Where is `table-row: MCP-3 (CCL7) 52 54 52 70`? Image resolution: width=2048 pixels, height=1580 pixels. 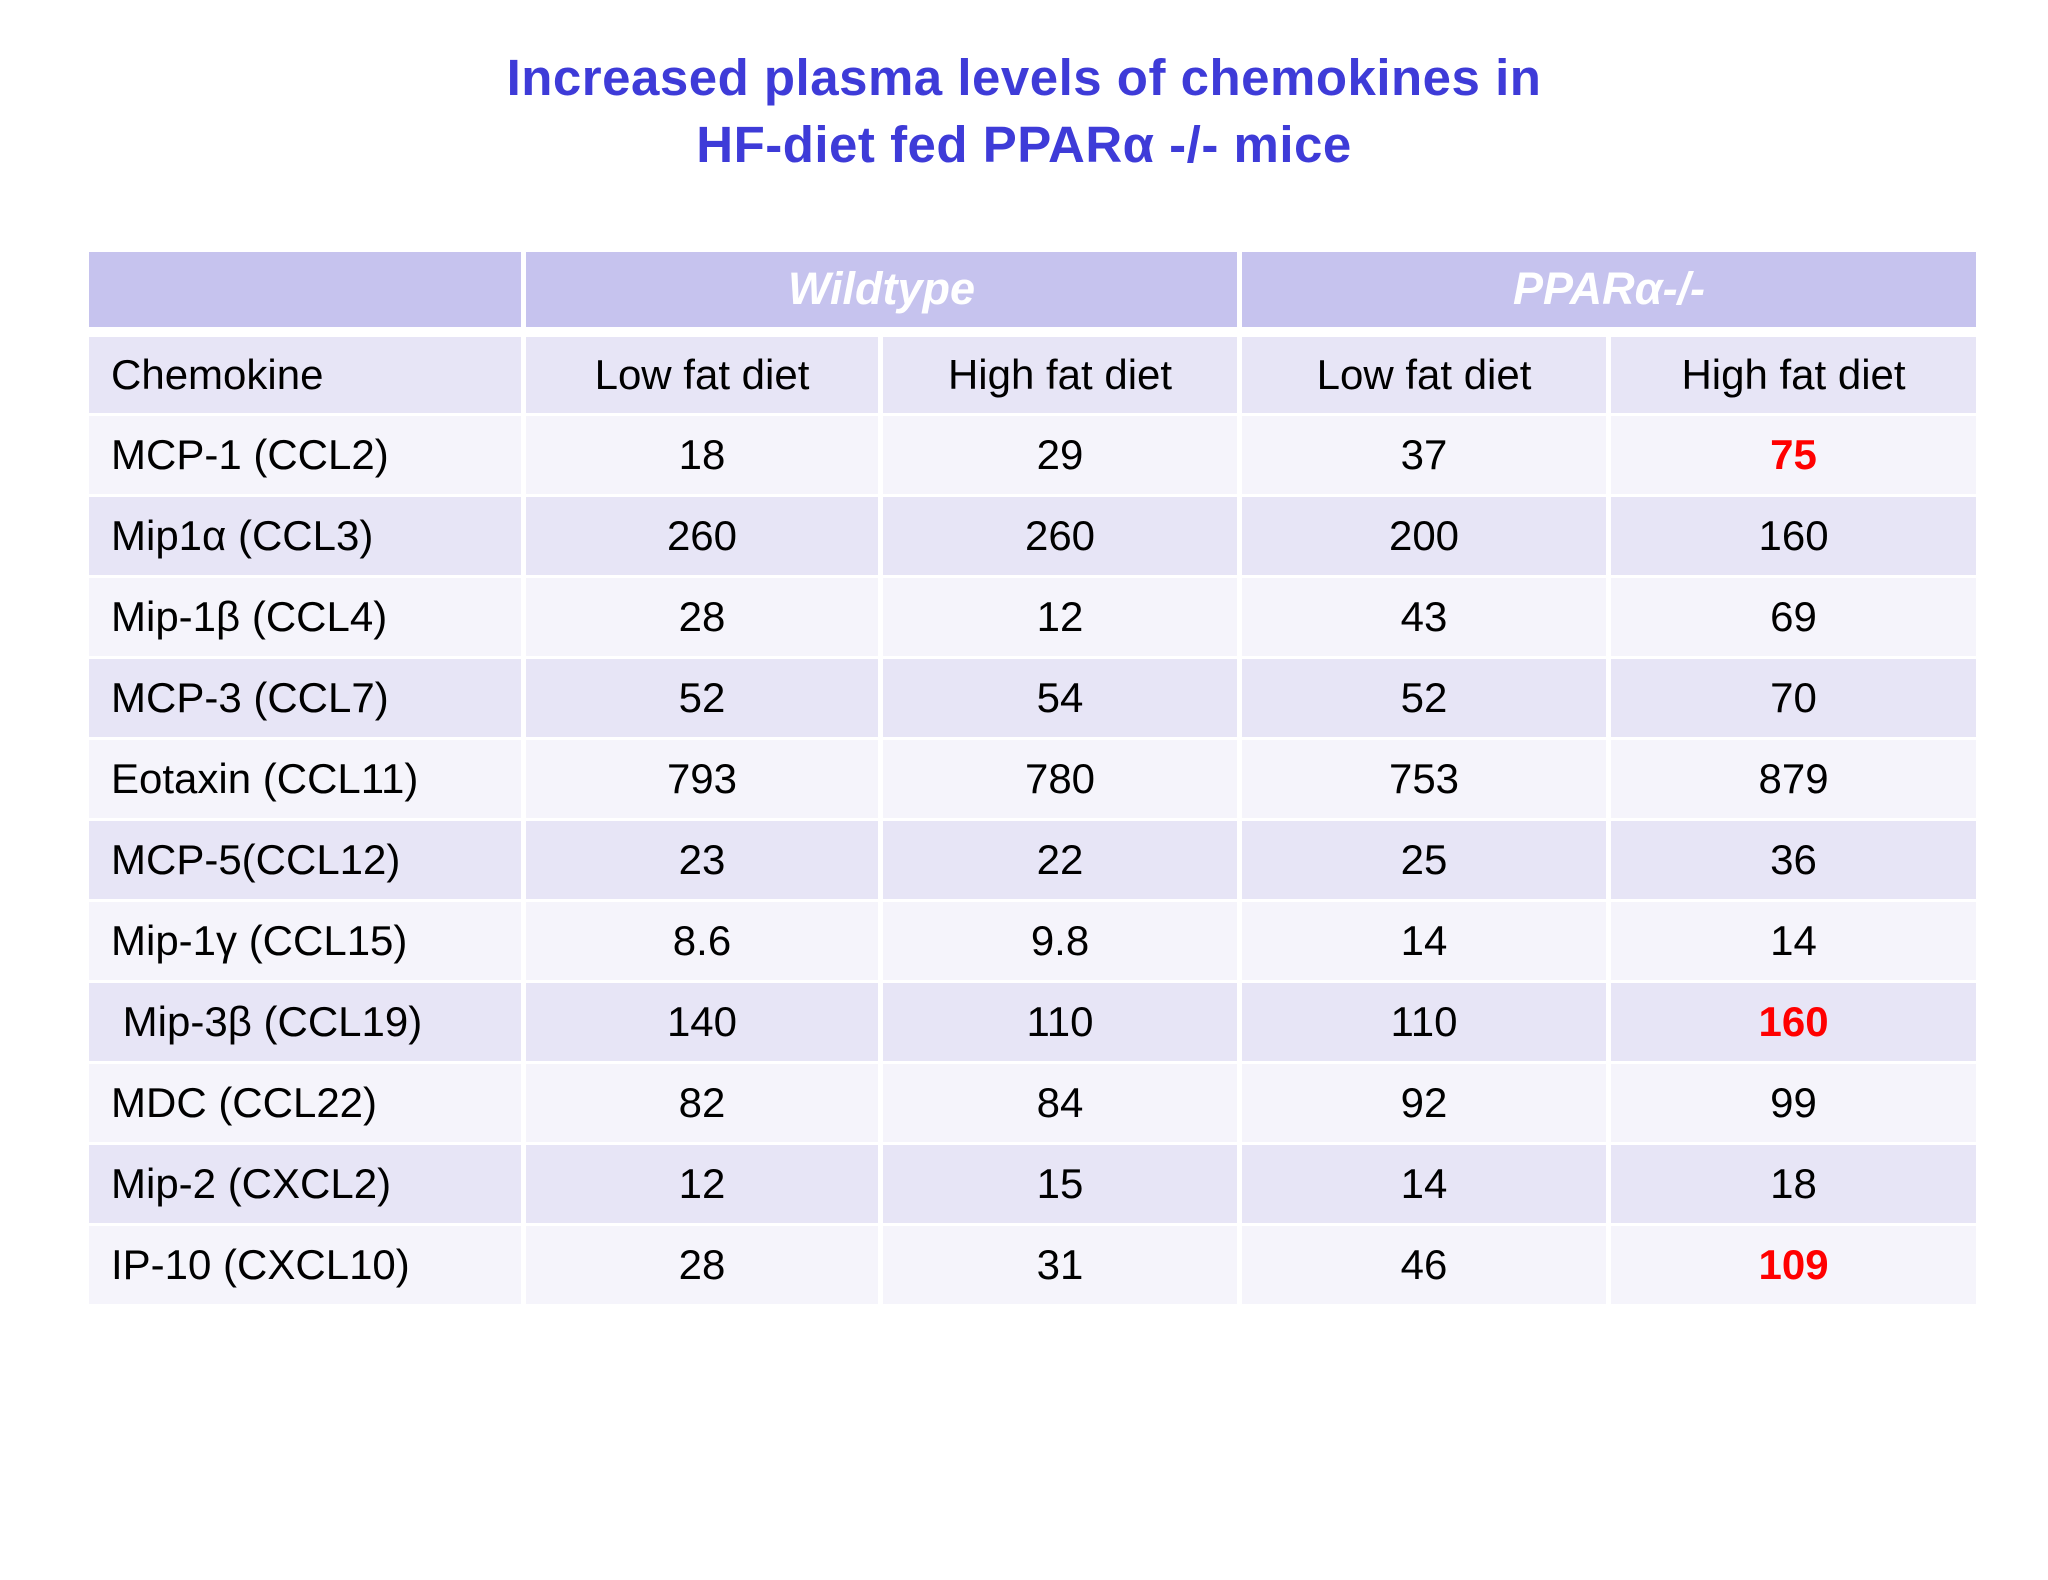 table-row: MCP-3 (CCL7) 52 54 52 70 is located at coordinates (1033, 697).